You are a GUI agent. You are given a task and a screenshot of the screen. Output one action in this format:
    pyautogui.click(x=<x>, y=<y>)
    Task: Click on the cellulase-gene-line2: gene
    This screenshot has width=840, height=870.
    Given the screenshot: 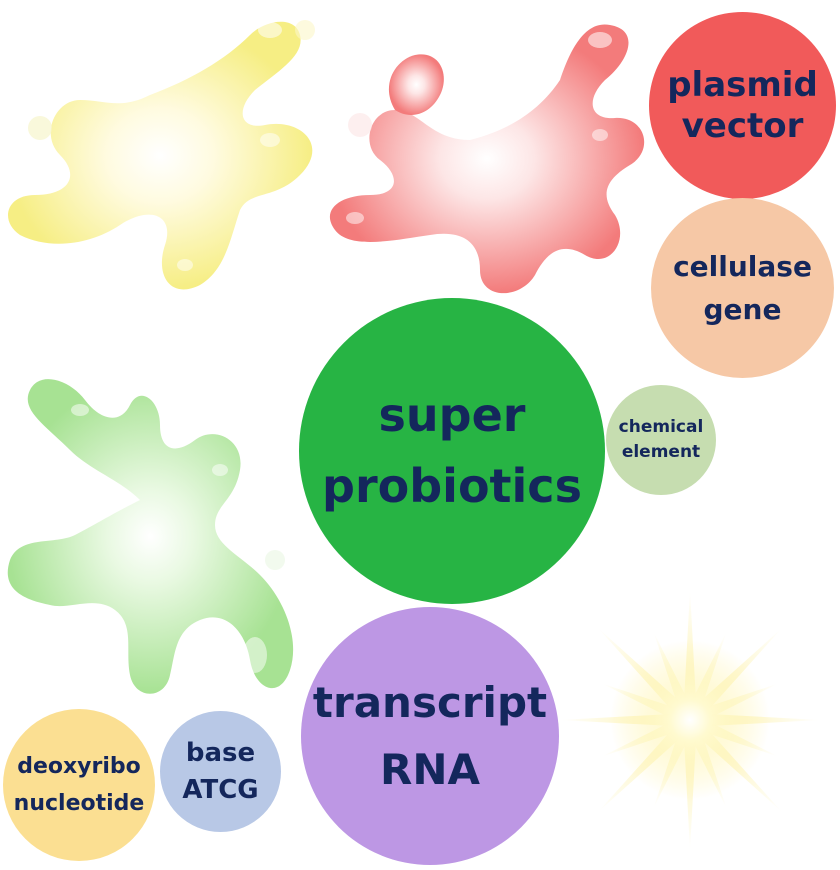 What is the action you would take?
    pyautogui.click(x=742, y=309)
    